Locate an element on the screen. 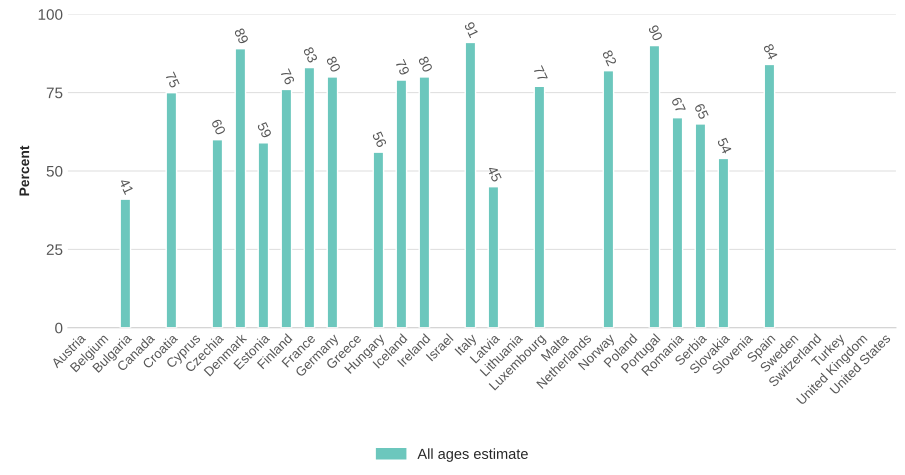  data-label: 75 is located at coordinates (172, 80).